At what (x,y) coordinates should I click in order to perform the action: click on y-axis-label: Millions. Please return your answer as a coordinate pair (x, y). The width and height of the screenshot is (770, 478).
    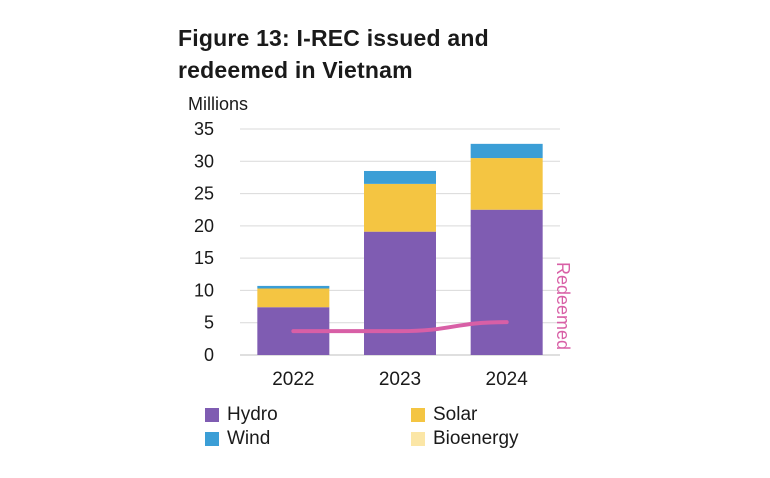
    Looking at the image, I should click on (218, 104).